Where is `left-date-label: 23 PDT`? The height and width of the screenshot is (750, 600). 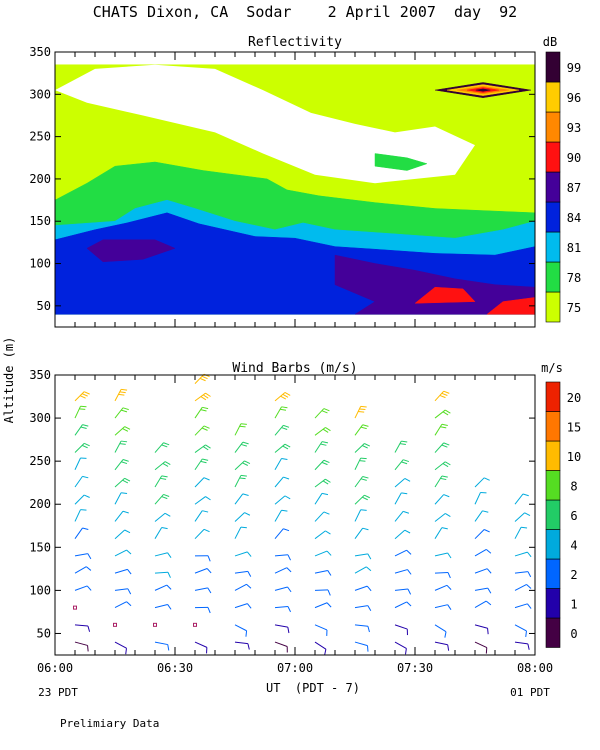 left-date-label: 23 PDT is located at coordinates (58, 692).